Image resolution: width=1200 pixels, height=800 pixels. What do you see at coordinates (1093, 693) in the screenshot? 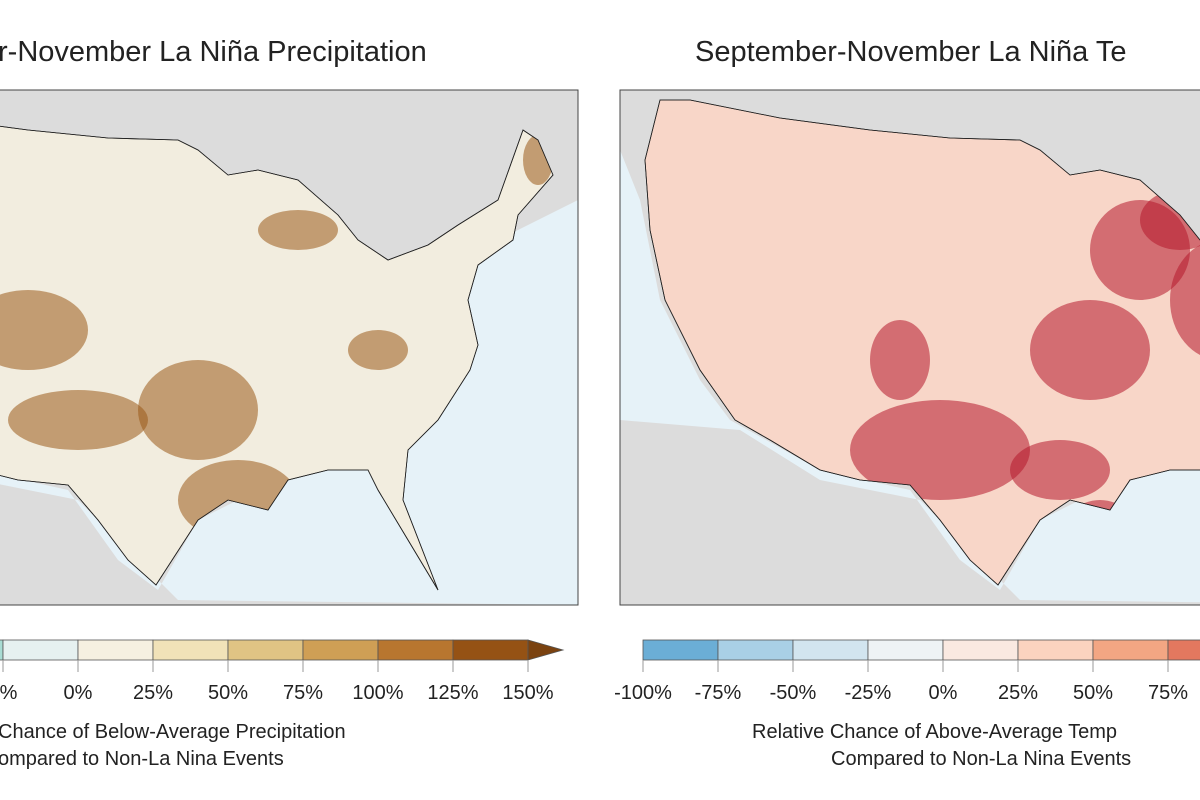
I see `right-tick-label: 50%` at bounding box center [1093, 693].